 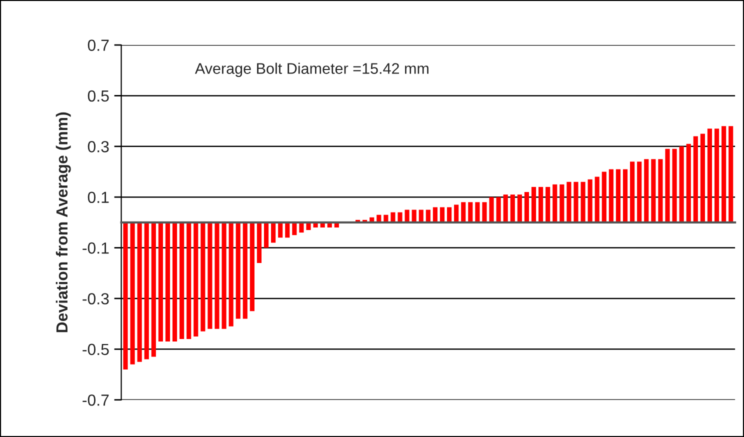 What do you see at coordinates (95, 350) in the screenshot?
I see `y-tick-label: -0.5` at bounding box center [95, 350].